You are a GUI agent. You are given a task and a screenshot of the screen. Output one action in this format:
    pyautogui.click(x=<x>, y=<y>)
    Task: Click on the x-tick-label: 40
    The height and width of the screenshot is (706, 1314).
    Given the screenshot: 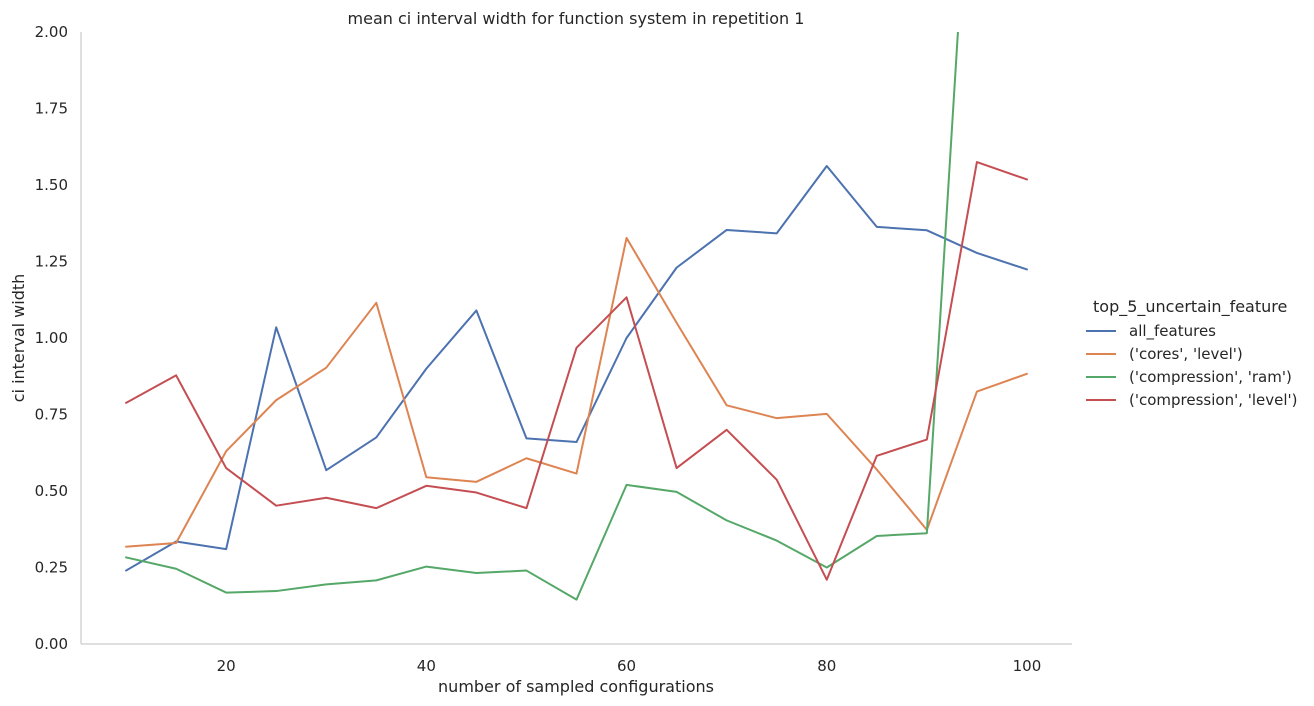 What is the action you would take?
    pyautogui.click(x=426, y=666)
    